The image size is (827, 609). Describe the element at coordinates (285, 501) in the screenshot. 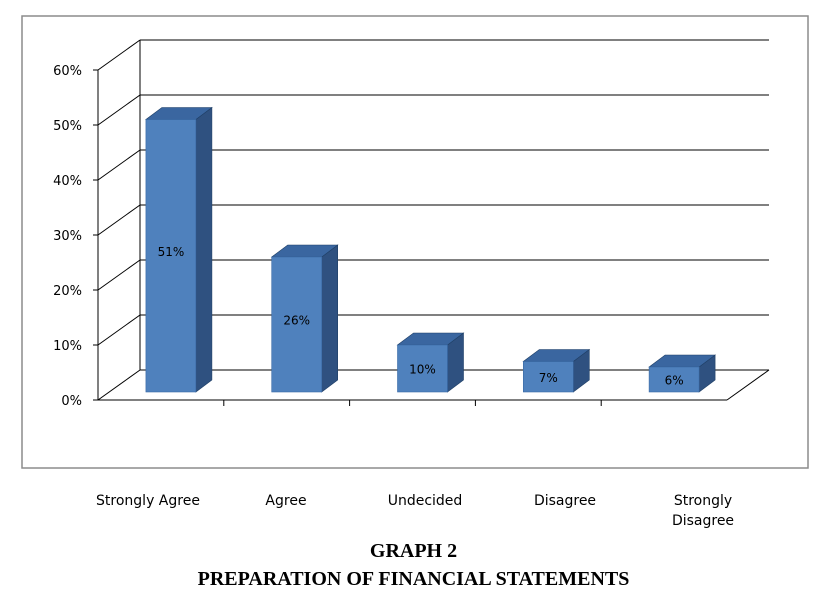

I see `x-category-label: Agree` at that location.